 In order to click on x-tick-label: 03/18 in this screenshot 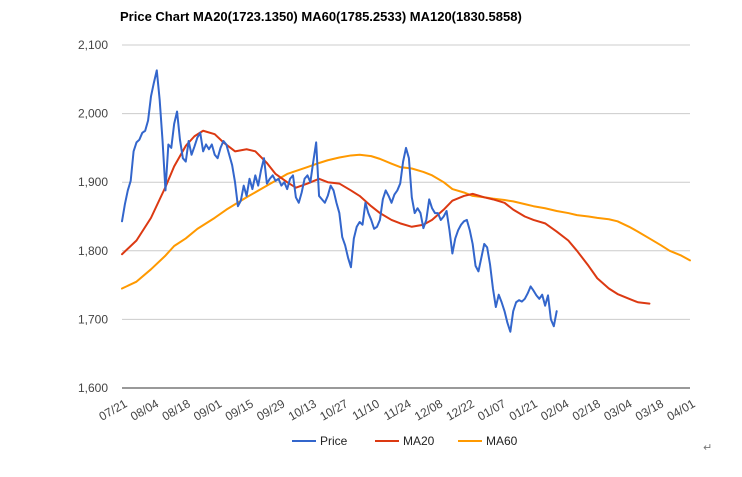, I will do `click(649, 409)`.